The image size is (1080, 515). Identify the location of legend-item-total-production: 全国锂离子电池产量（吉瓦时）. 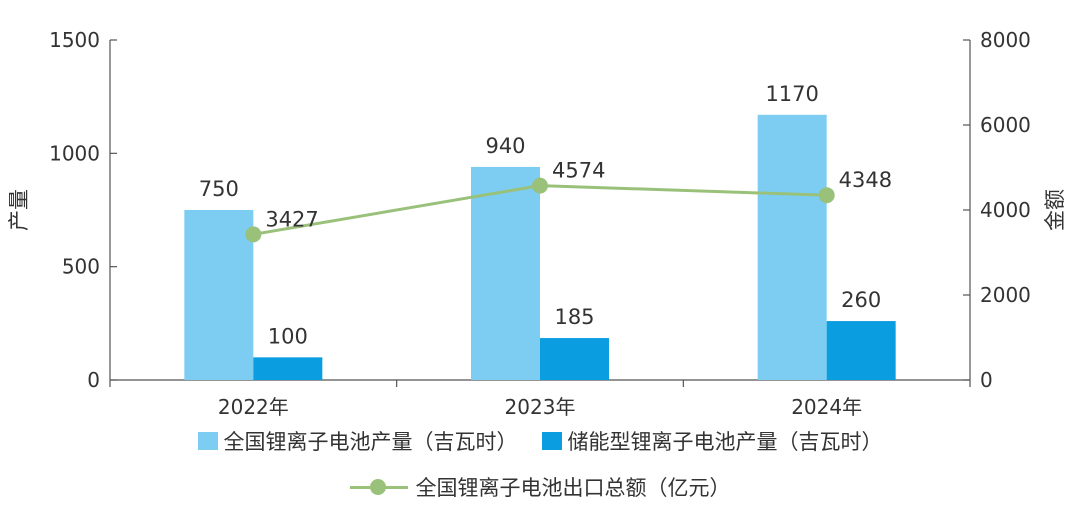
(357, 441).